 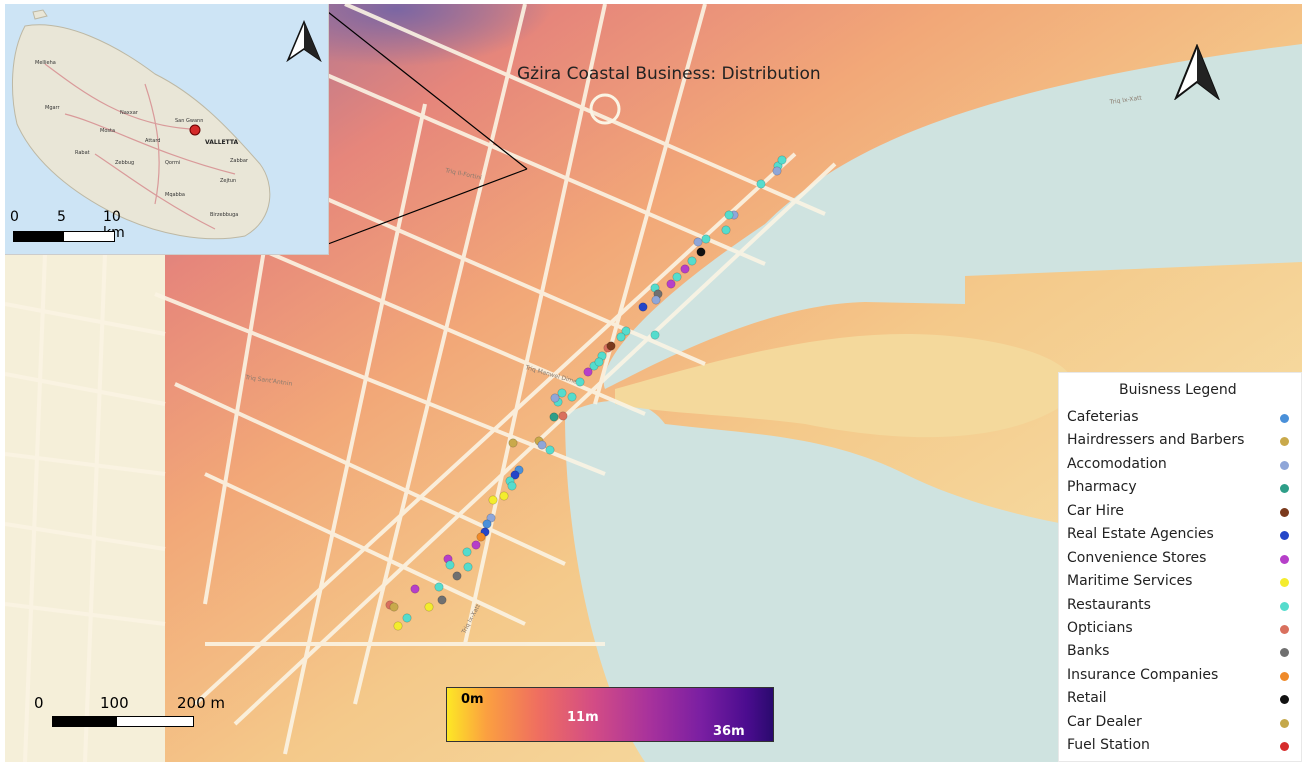 I want to click on legend-item-banks: Banks, so click(x=1181, y=652).